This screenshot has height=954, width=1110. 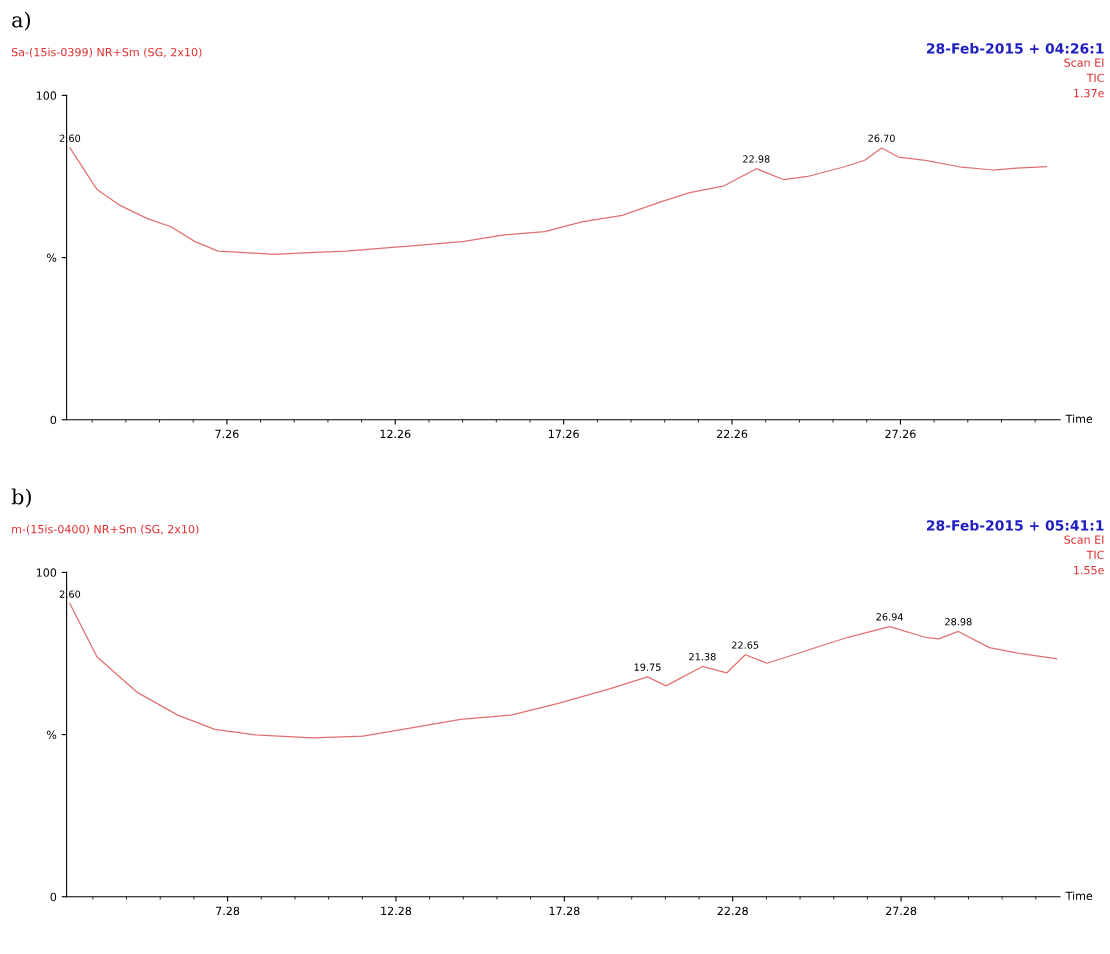 What do you see at coordinates (745, 645) in the screenshot?
I see `annotation: 22.65` at bounding box center [745, 645].